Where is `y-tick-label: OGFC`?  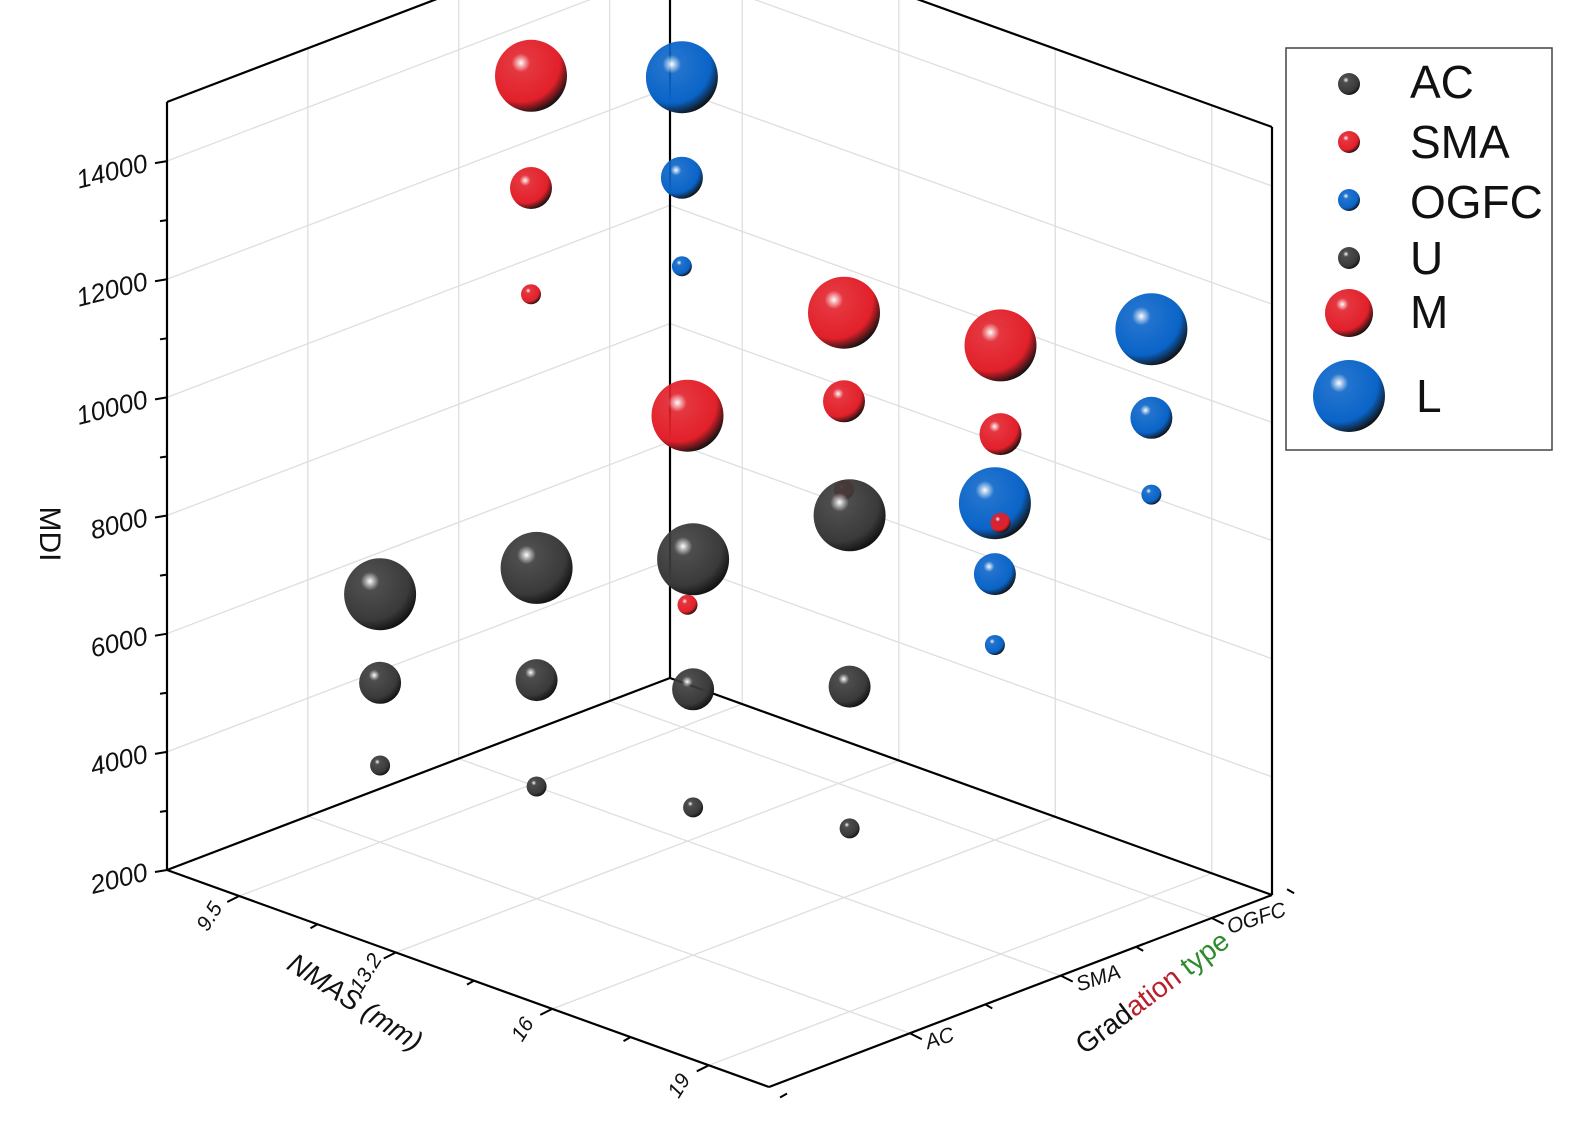 y-tick-label: OGFC is located at coordinates (1257, 918).